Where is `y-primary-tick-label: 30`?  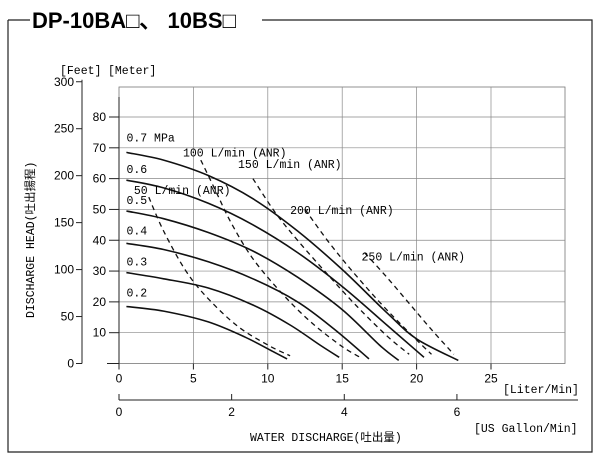 y-primary-tick-label: 30 is located at coordinates (100, 271).